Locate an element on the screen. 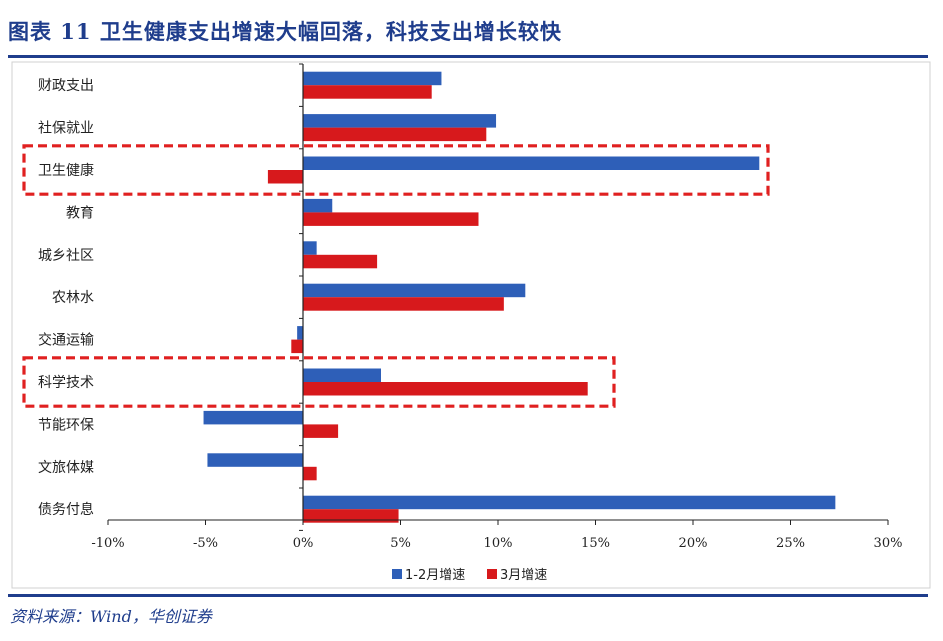  x-tick-label: 25% is located at coordinates (790, 543).